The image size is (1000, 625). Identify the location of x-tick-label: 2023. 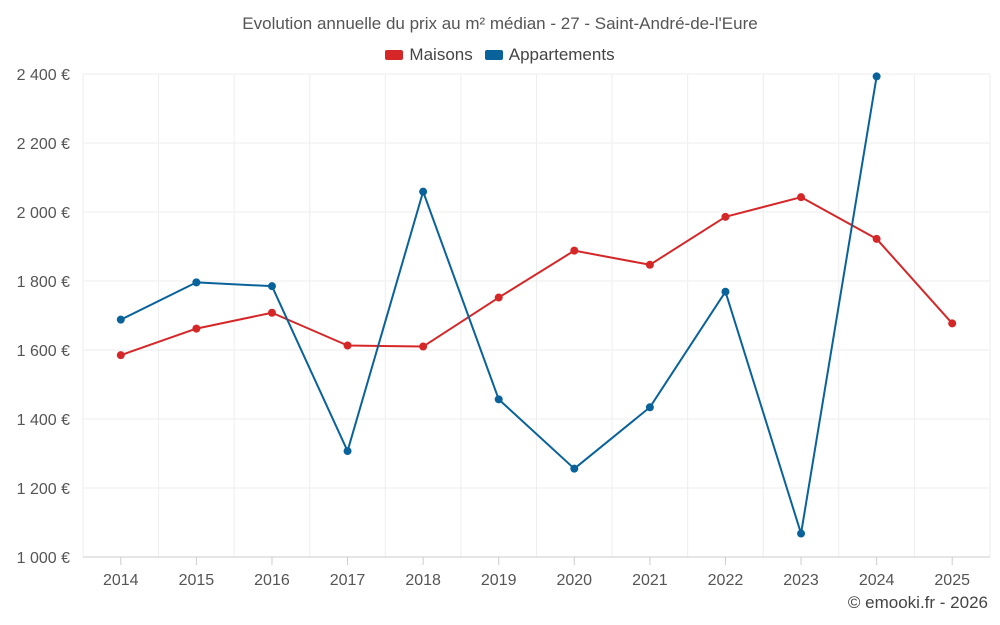
(801, 580).